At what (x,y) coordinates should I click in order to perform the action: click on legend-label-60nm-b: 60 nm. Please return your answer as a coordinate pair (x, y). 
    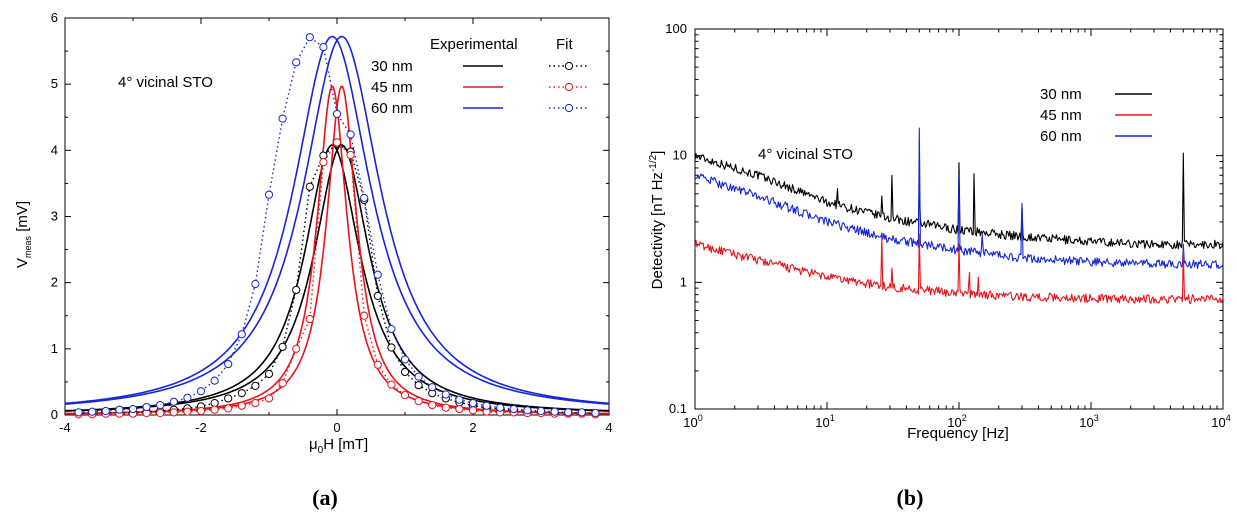
    Looking at the image, I should click on (1061, 136).